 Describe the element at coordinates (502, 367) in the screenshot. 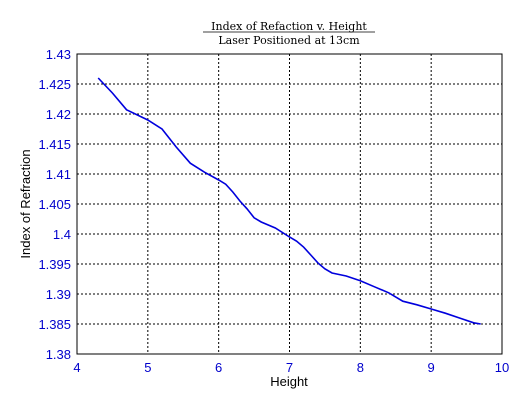

I see `x-tick-label: 10` at that location.